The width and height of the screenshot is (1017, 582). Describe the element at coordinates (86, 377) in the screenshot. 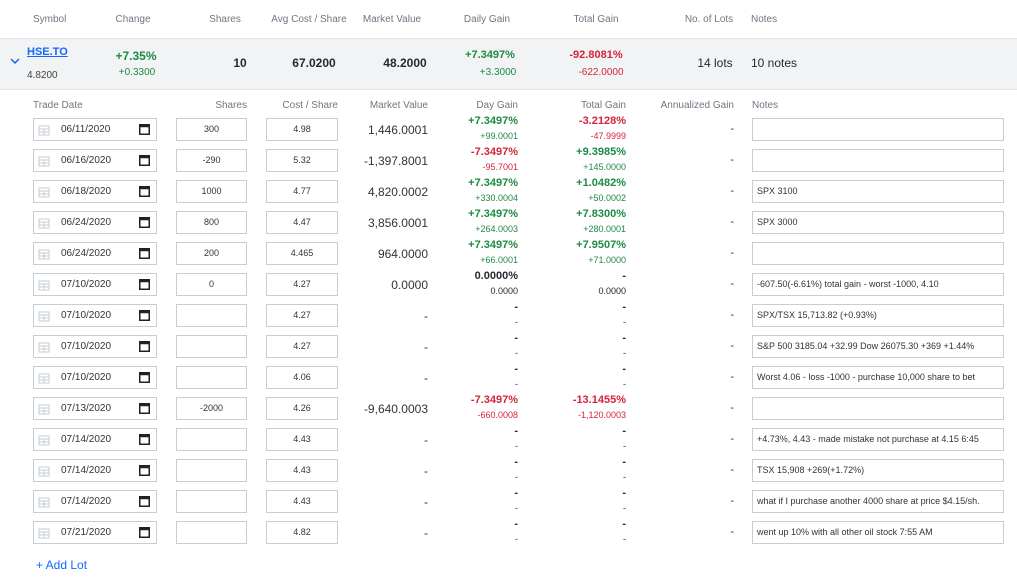

I see `trade-date-value: 07/10/2020` at that location.